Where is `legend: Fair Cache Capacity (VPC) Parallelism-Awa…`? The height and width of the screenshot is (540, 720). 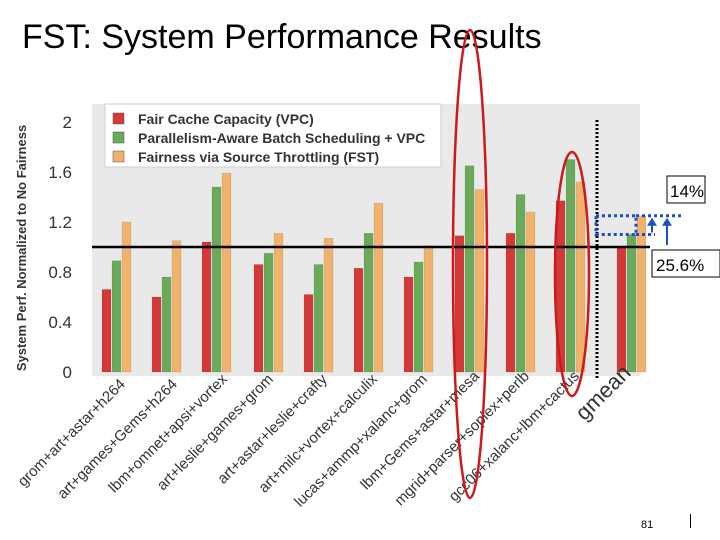 legend: Fair Cache Capacity (VPC) Parallelism-Awa… is located at coordinates (273, 135).